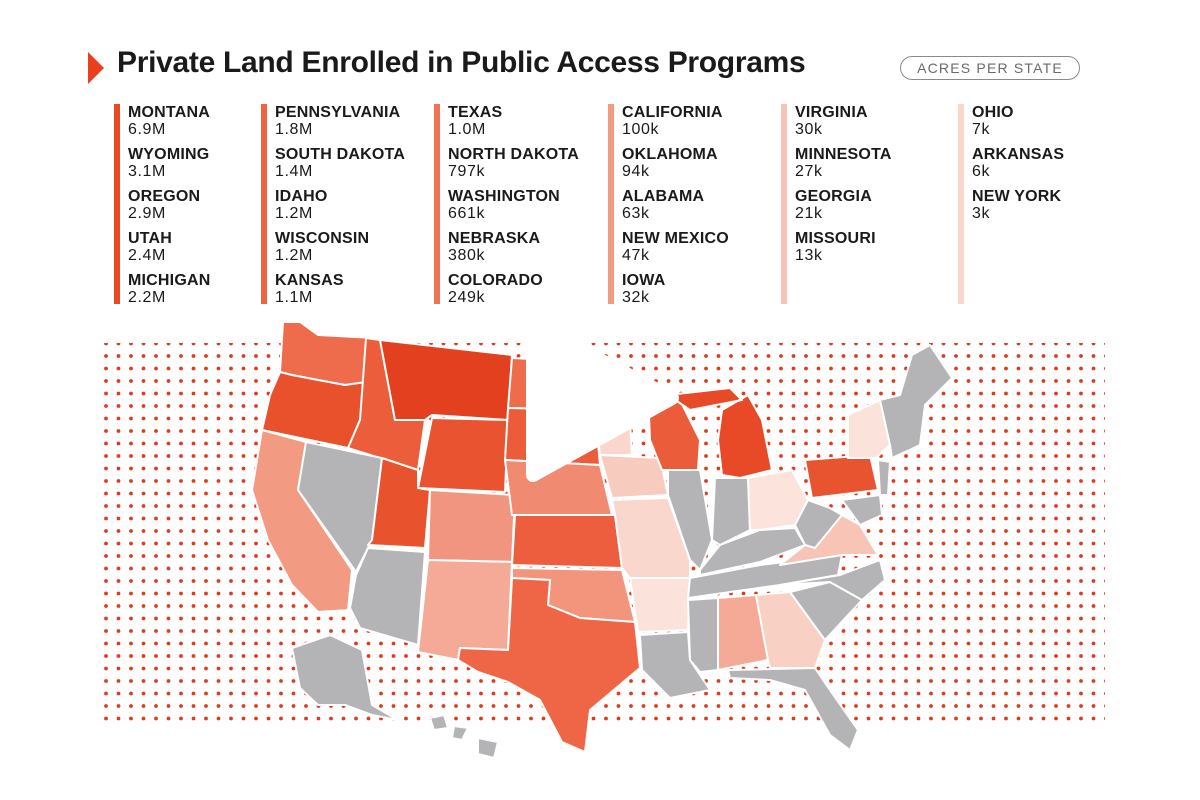 This screenshot has width=1200, height=800. I want to click on state-arkansas, so click(660, 605).